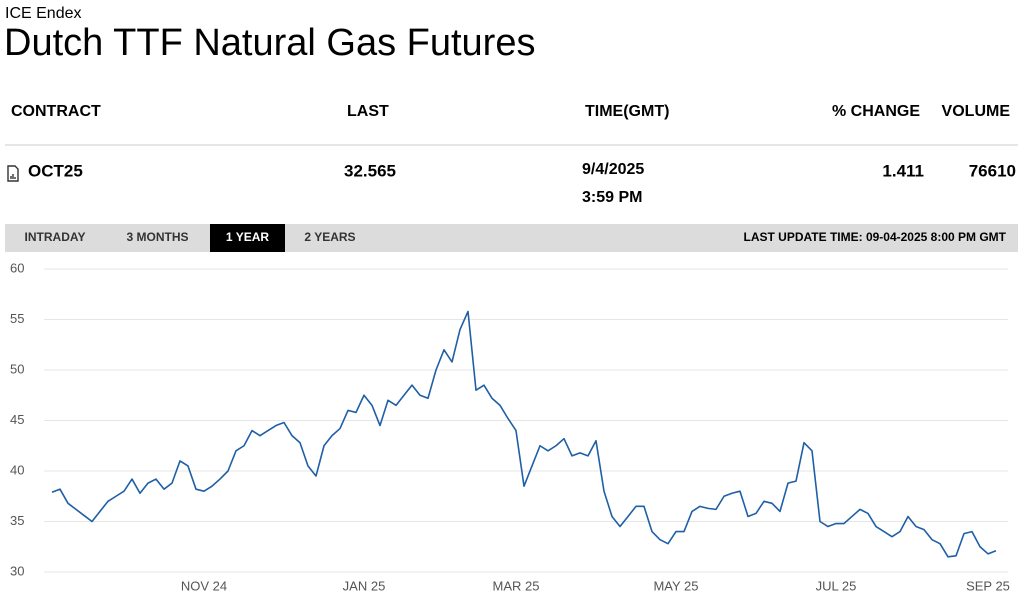  I want to click on doc-icon, so click(13, 173).